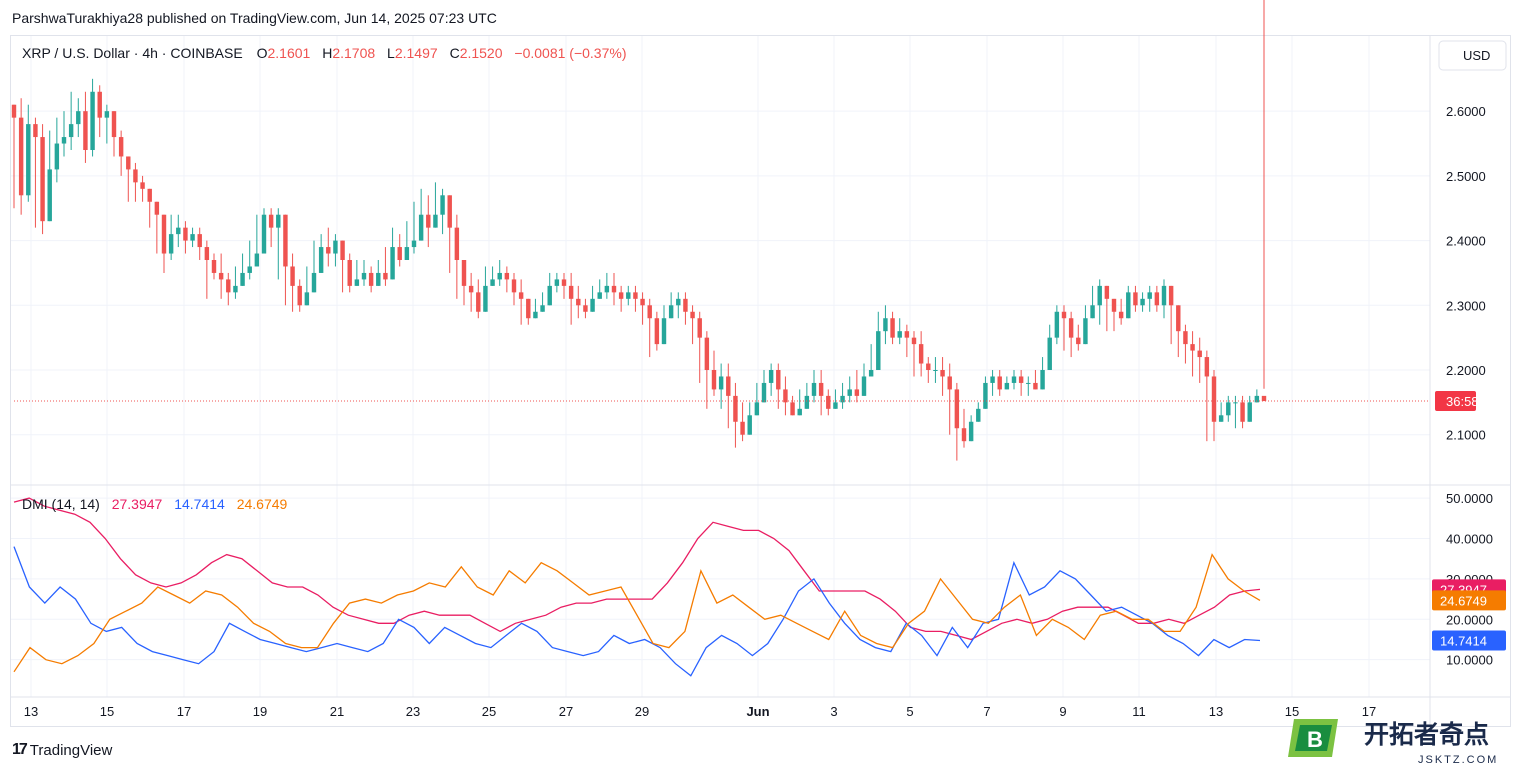 The height and width of the screenshot is (772, 1524). I want to click on x-tick-label: 23, so click(413, 711).